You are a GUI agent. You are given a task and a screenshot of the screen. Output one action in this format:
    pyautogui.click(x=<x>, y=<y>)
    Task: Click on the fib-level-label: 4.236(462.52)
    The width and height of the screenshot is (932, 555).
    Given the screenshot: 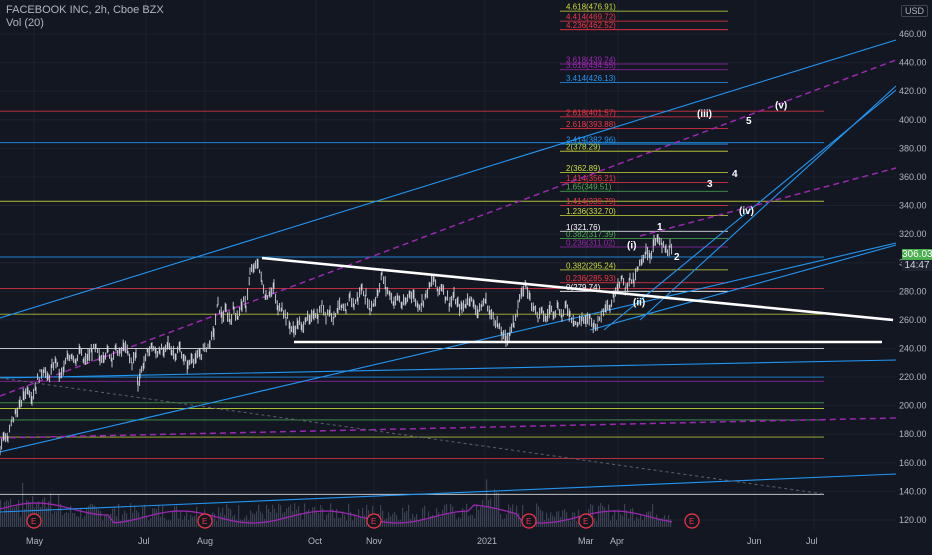 What is the action you would take?
    pyautogui.click(x=591, y=25)
    